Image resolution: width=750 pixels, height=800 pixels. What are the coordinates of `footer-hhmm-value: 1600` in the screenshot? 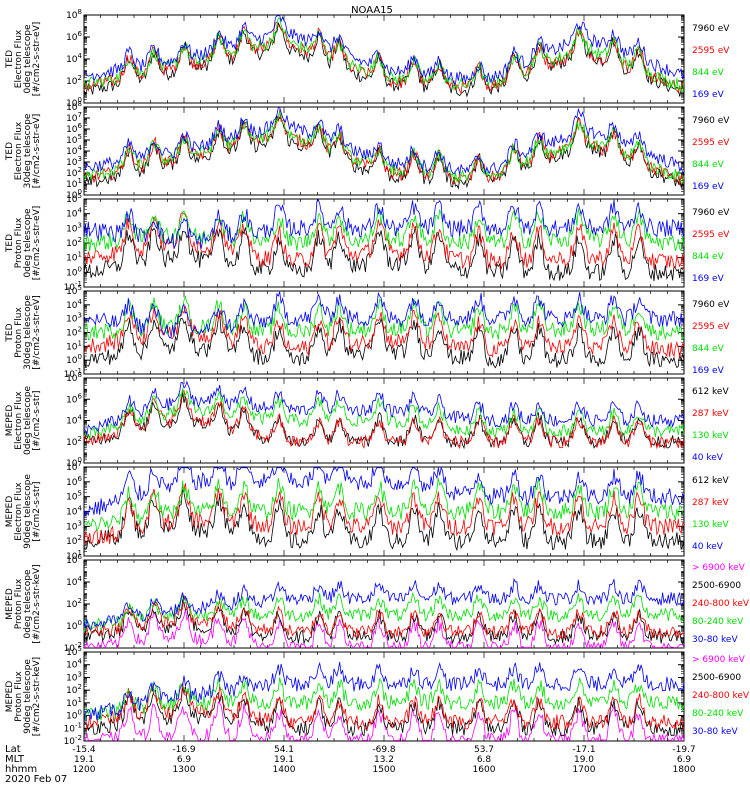 It's located at (484, 770).